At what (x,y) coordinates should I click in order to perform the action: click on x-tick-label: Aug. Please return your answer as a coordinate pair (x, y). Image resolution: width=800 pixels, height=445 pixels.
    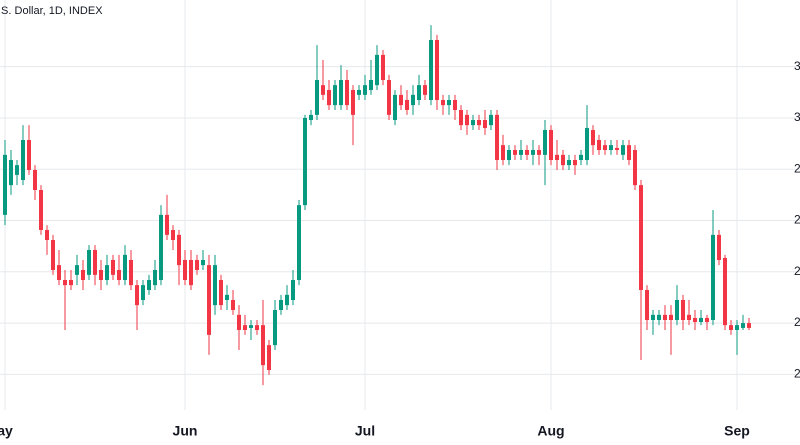
    Looking at the image, I should click on (550, 431).